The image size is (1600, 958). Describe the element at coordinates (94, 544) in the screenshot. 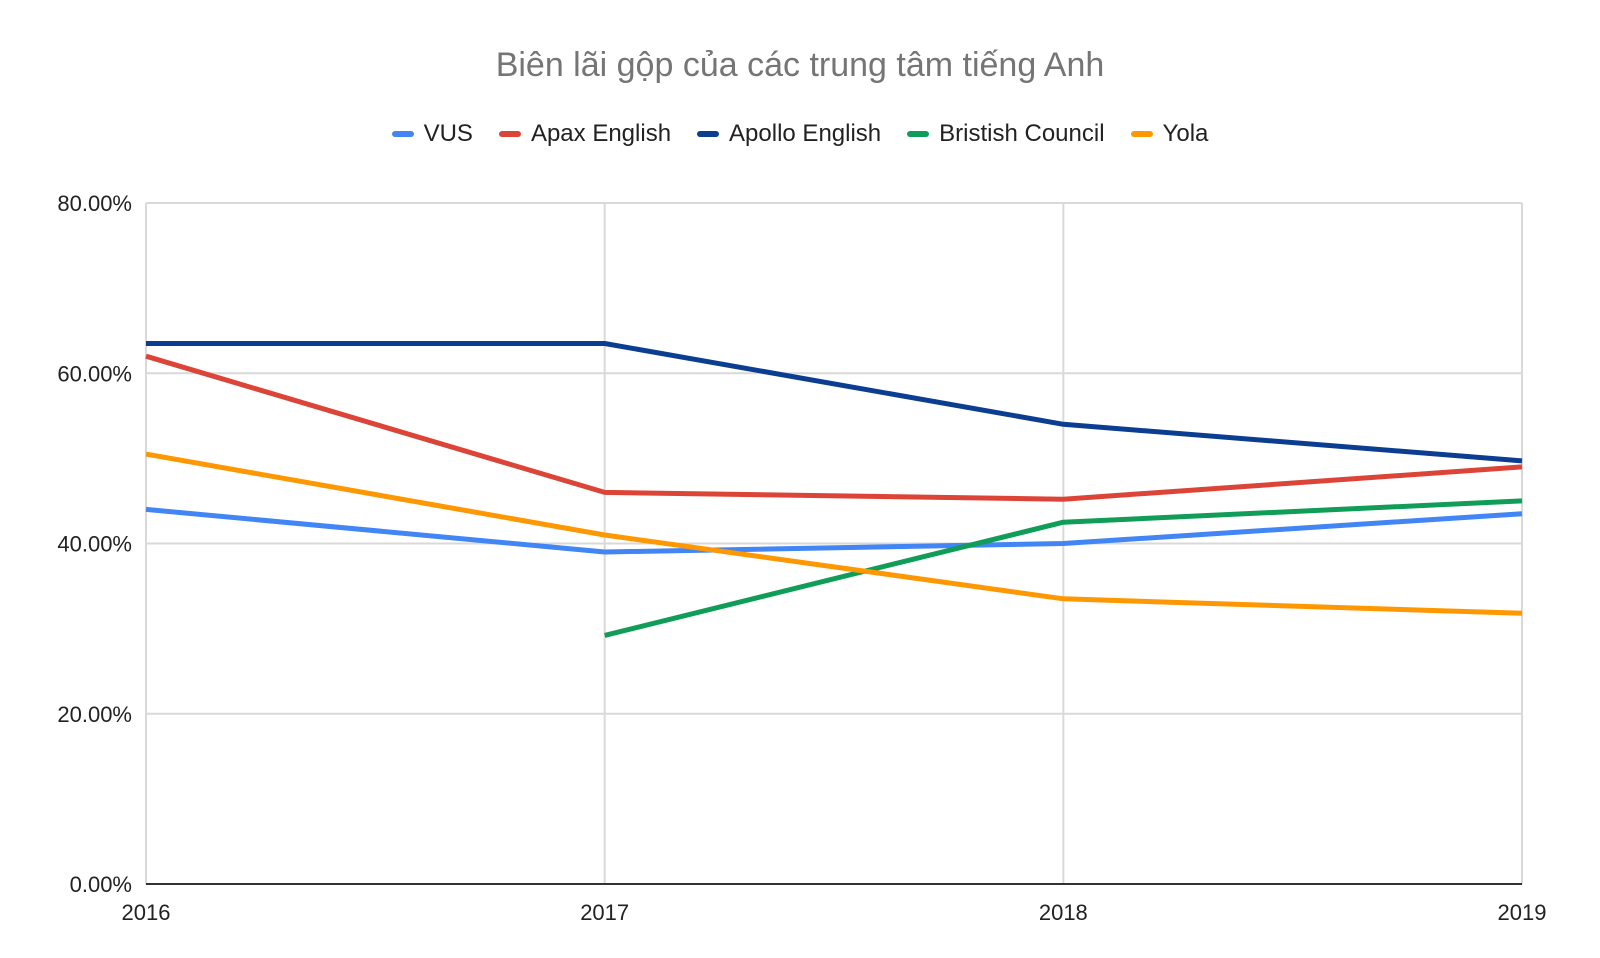

I see `y-tick-label: 40.00%` at that location.